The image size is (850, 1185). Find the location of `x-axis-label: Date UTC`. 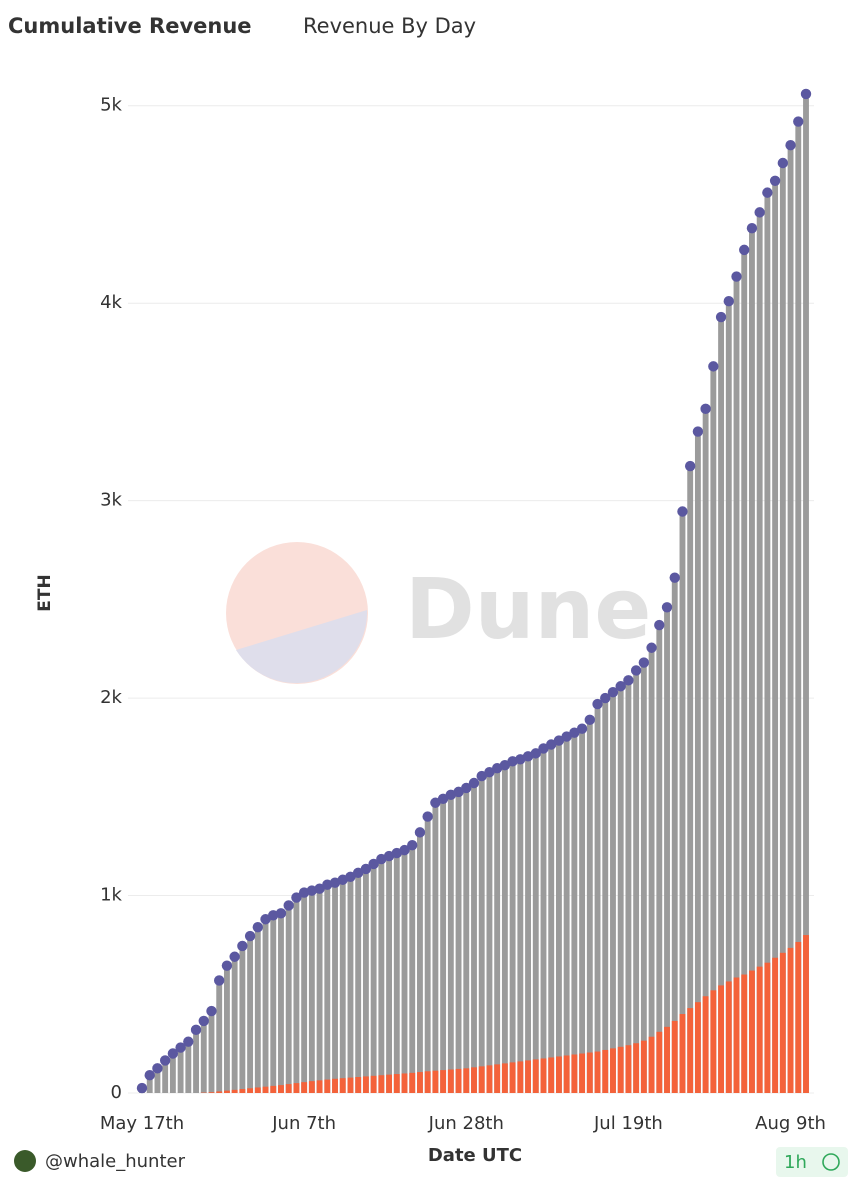

x-axis-label: Date UTC is located at coordinates (475, 1155).